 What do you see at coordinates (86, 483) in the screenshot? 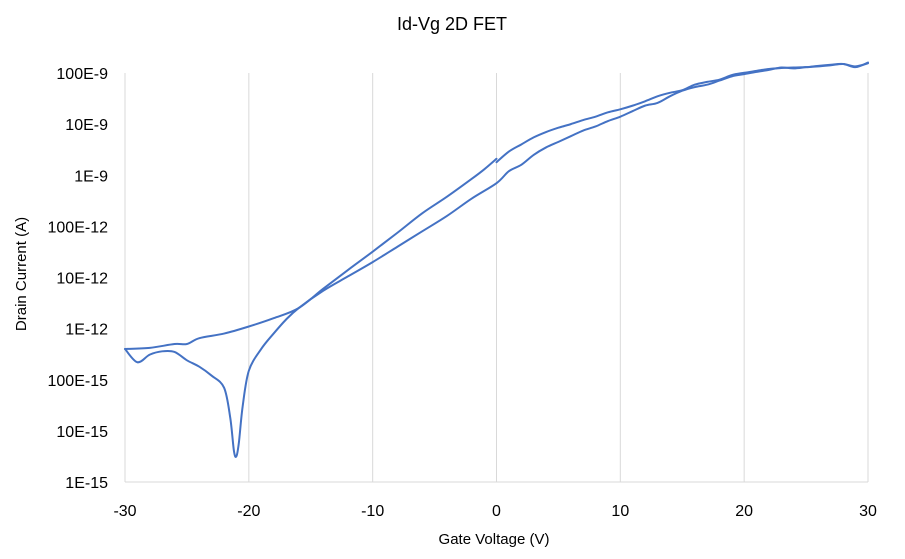
I see `y-tick-label: 1E-15` at bounding box center [86, 483].